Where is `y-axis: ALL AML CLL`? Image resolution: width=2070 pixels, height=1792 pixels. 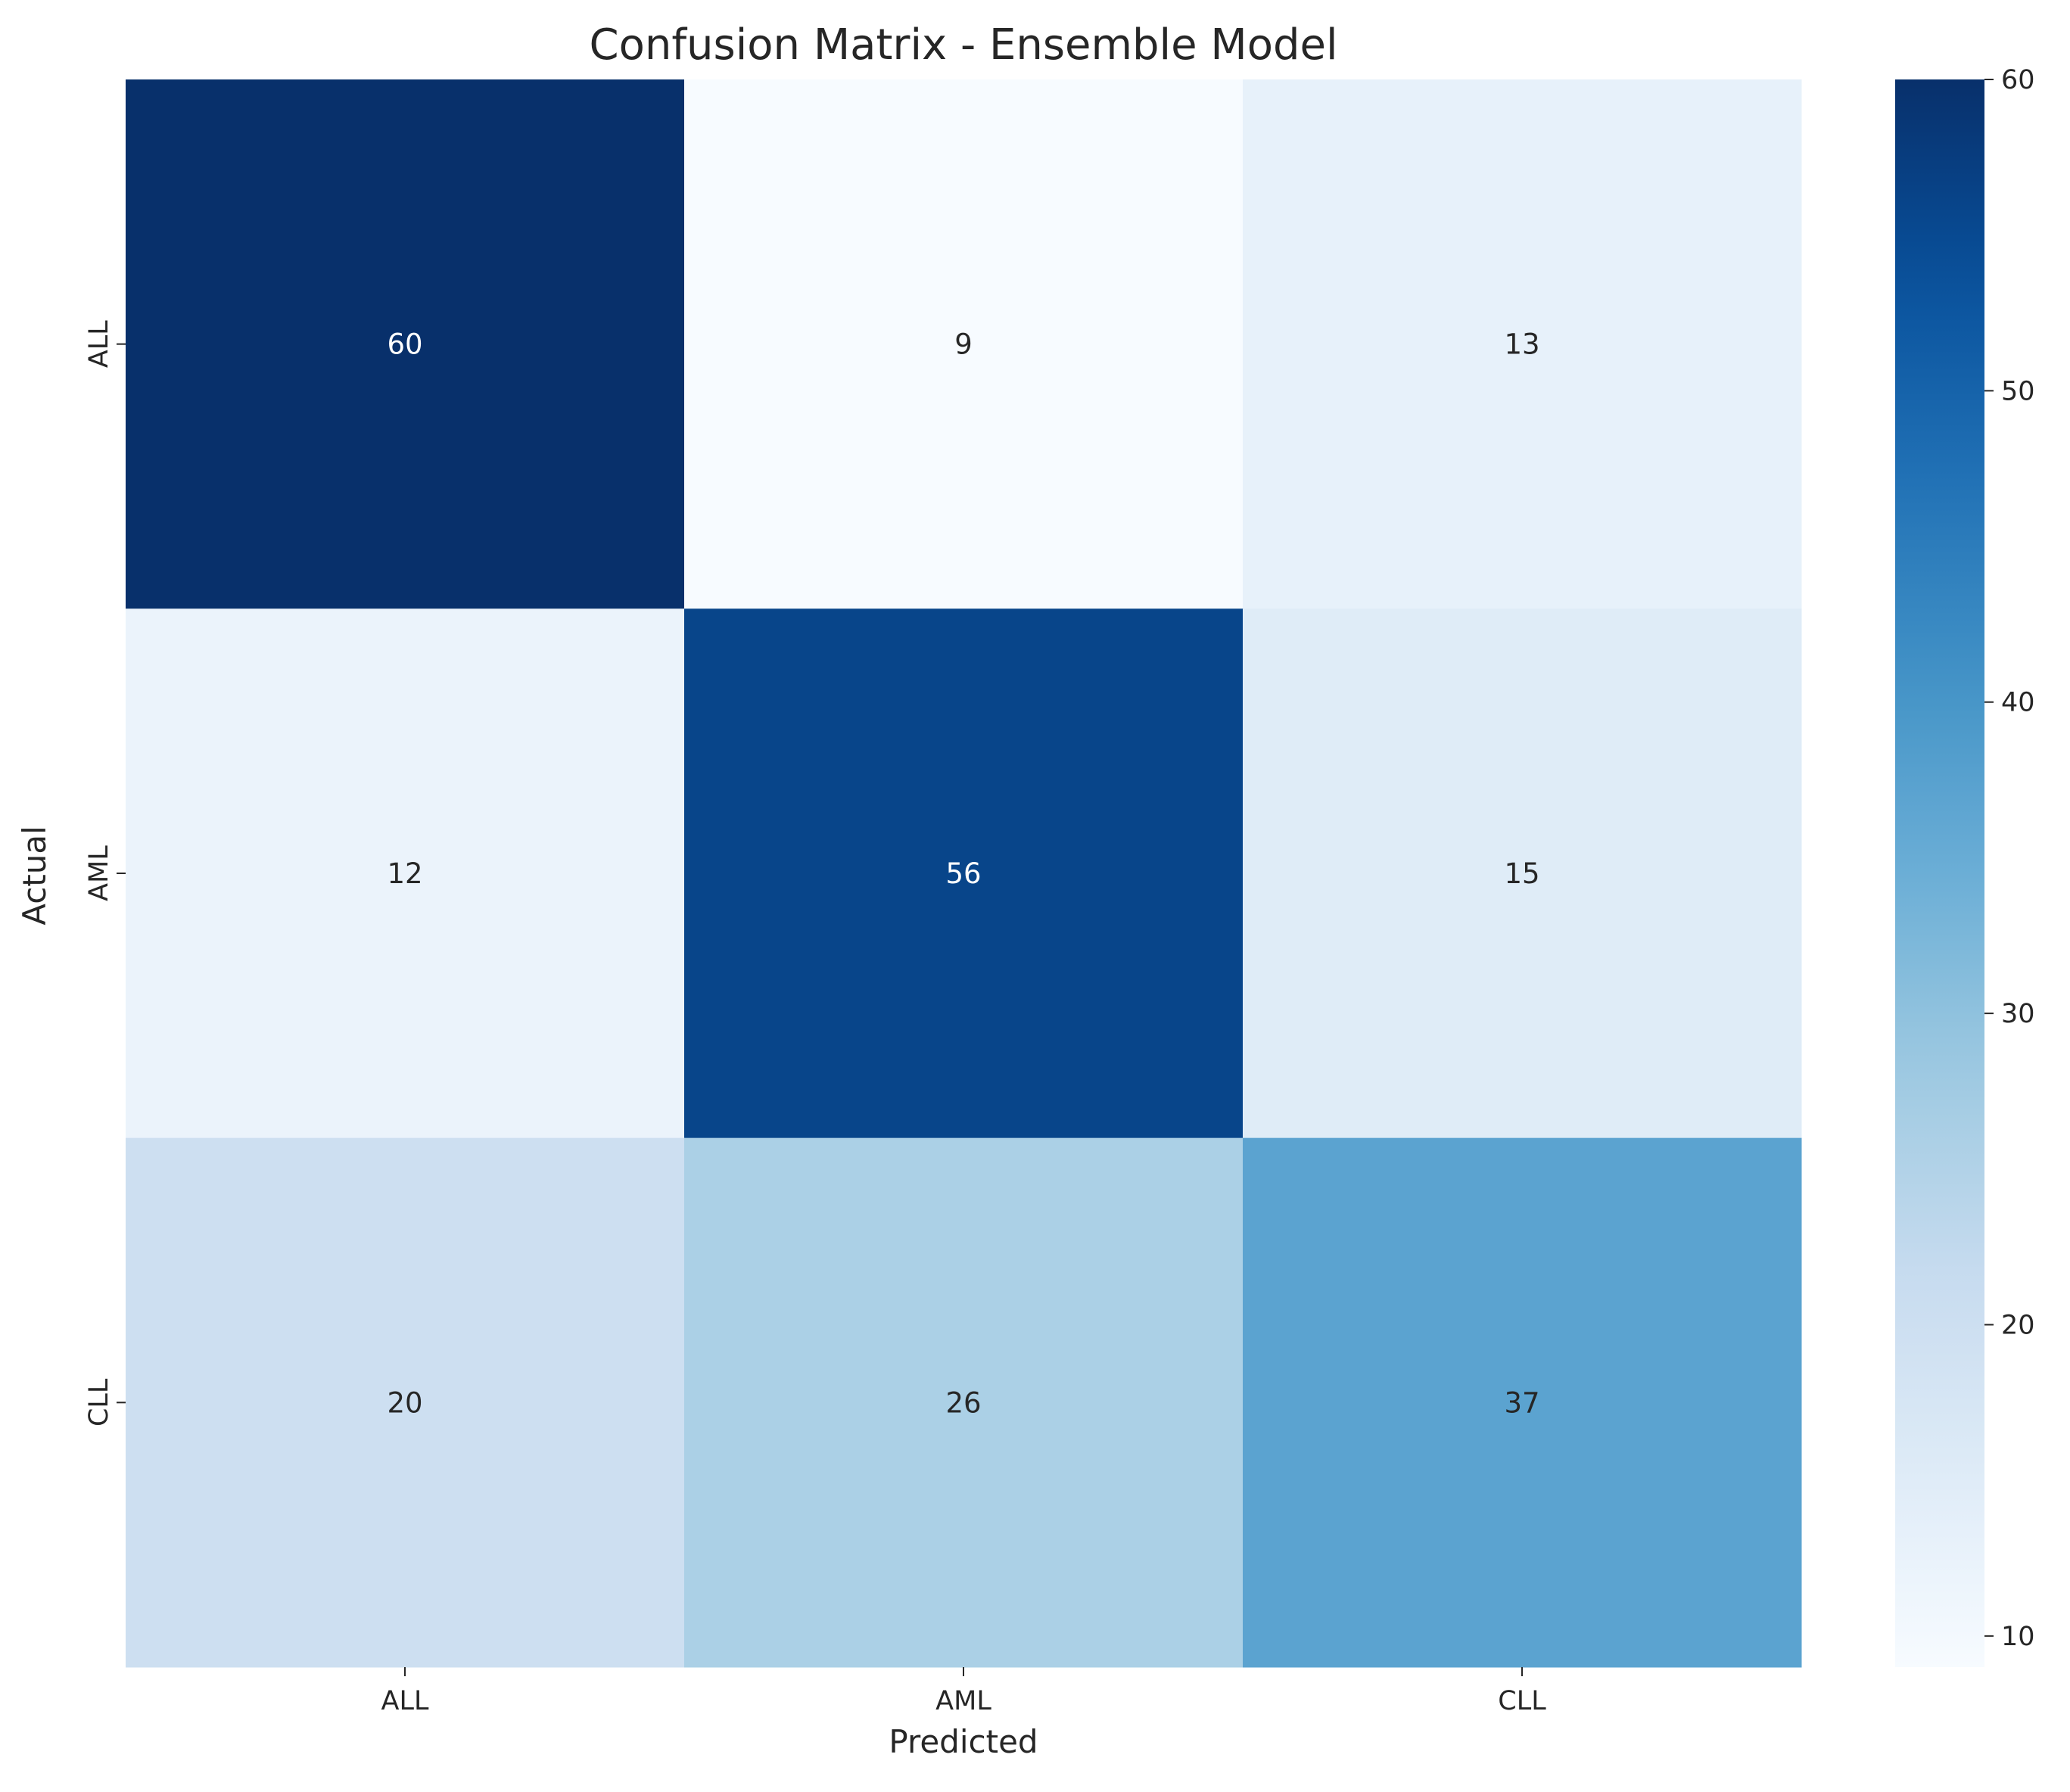
y-axis: ALL AML CLL is located at coordinates (105, 873).